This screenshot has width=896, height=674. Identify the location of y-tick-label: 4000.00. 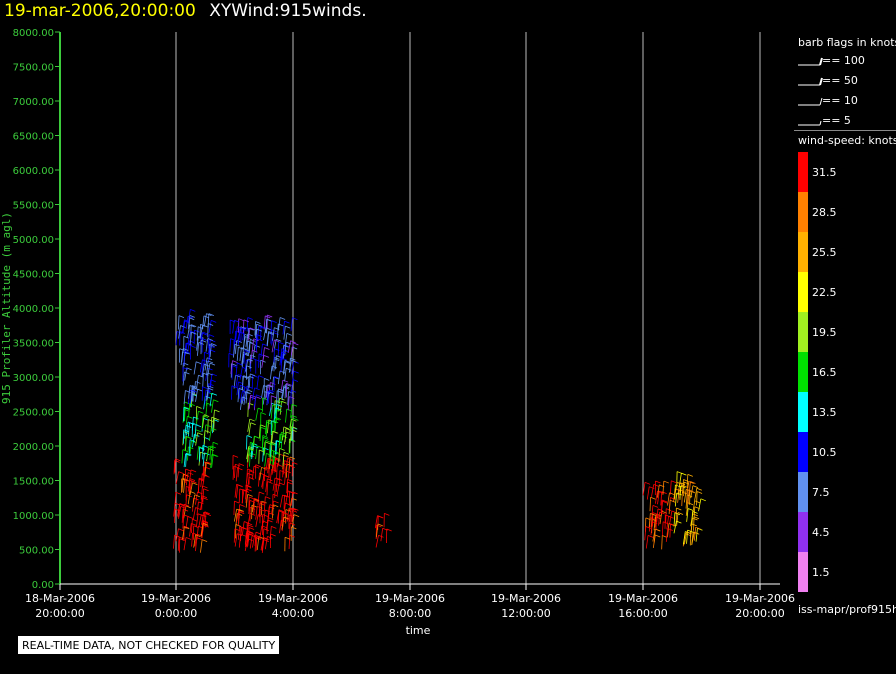
(33, 309).